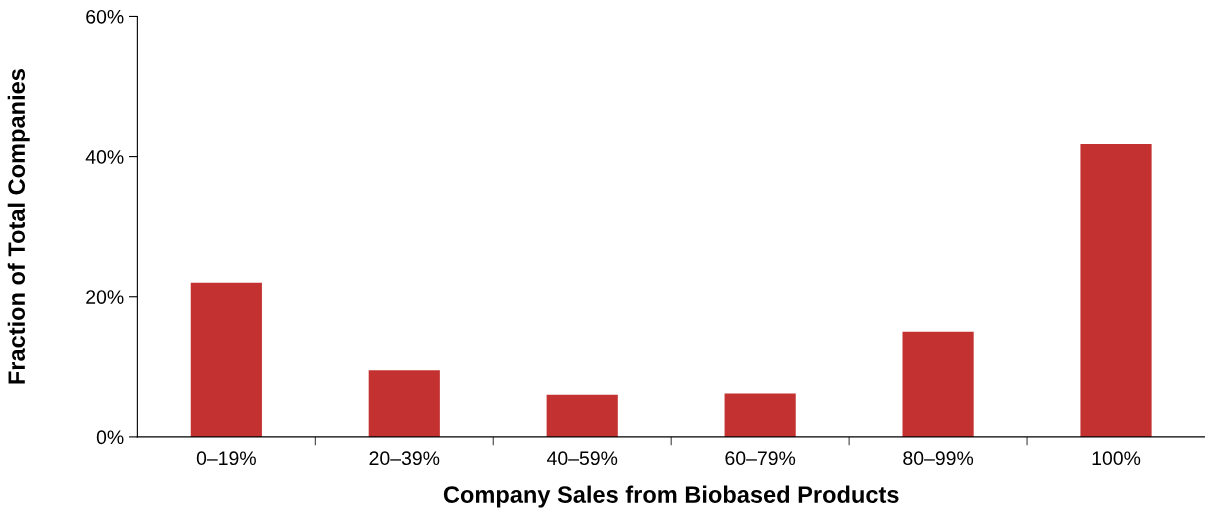  What do you see at coordinates (110, 437) in the screenshot?
I see `y-tick-label: 0%` at bounding box center [110, 437].